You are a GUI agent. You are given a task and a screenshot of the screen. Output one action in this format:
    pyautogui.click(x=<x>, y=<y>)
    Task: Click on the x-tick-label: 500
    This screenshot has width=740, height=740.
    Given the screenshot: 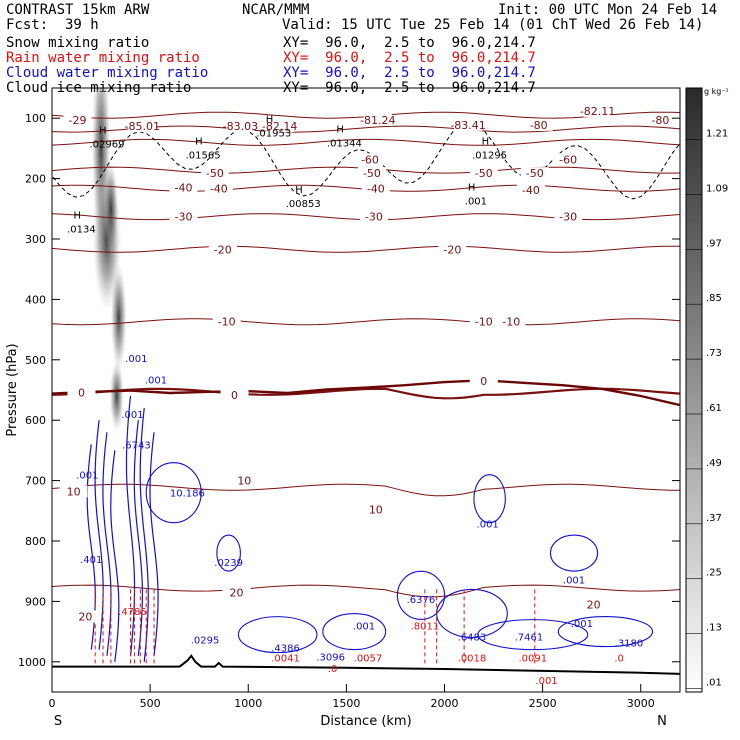 What is the action you would take?
    pyautogui.click(x=150, y=703)
    